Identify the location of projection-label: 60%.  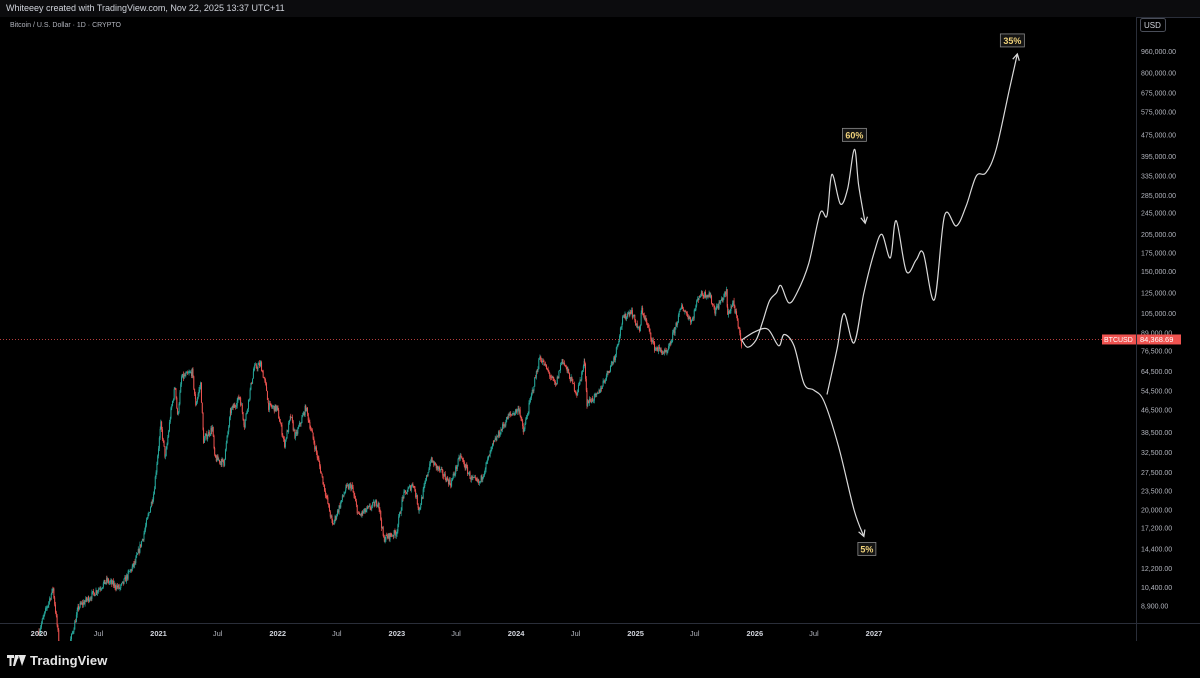
(854, 134).